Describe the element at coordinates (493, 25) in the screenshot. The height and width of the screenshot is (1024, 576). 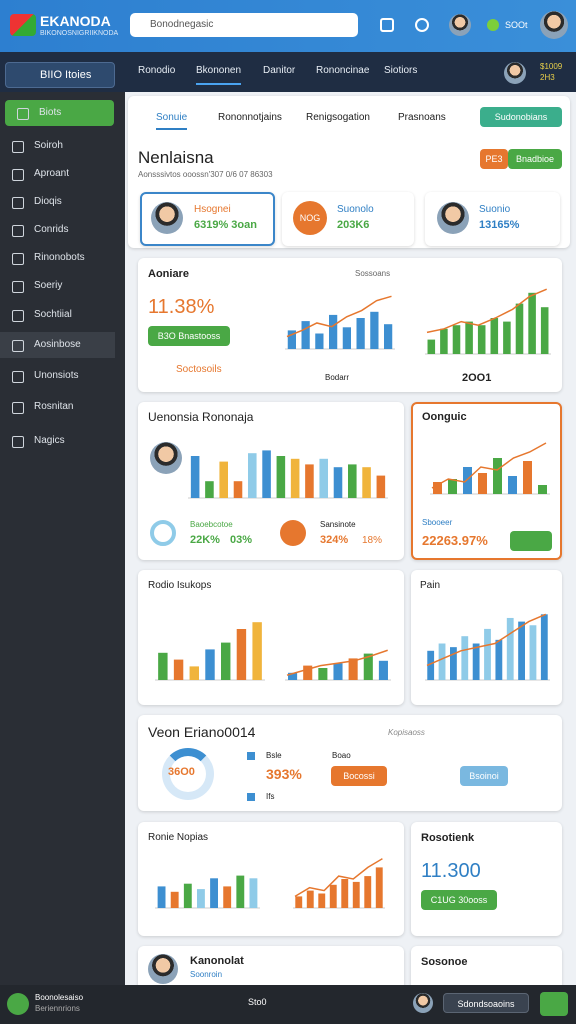
I see `status-dot` at that location.